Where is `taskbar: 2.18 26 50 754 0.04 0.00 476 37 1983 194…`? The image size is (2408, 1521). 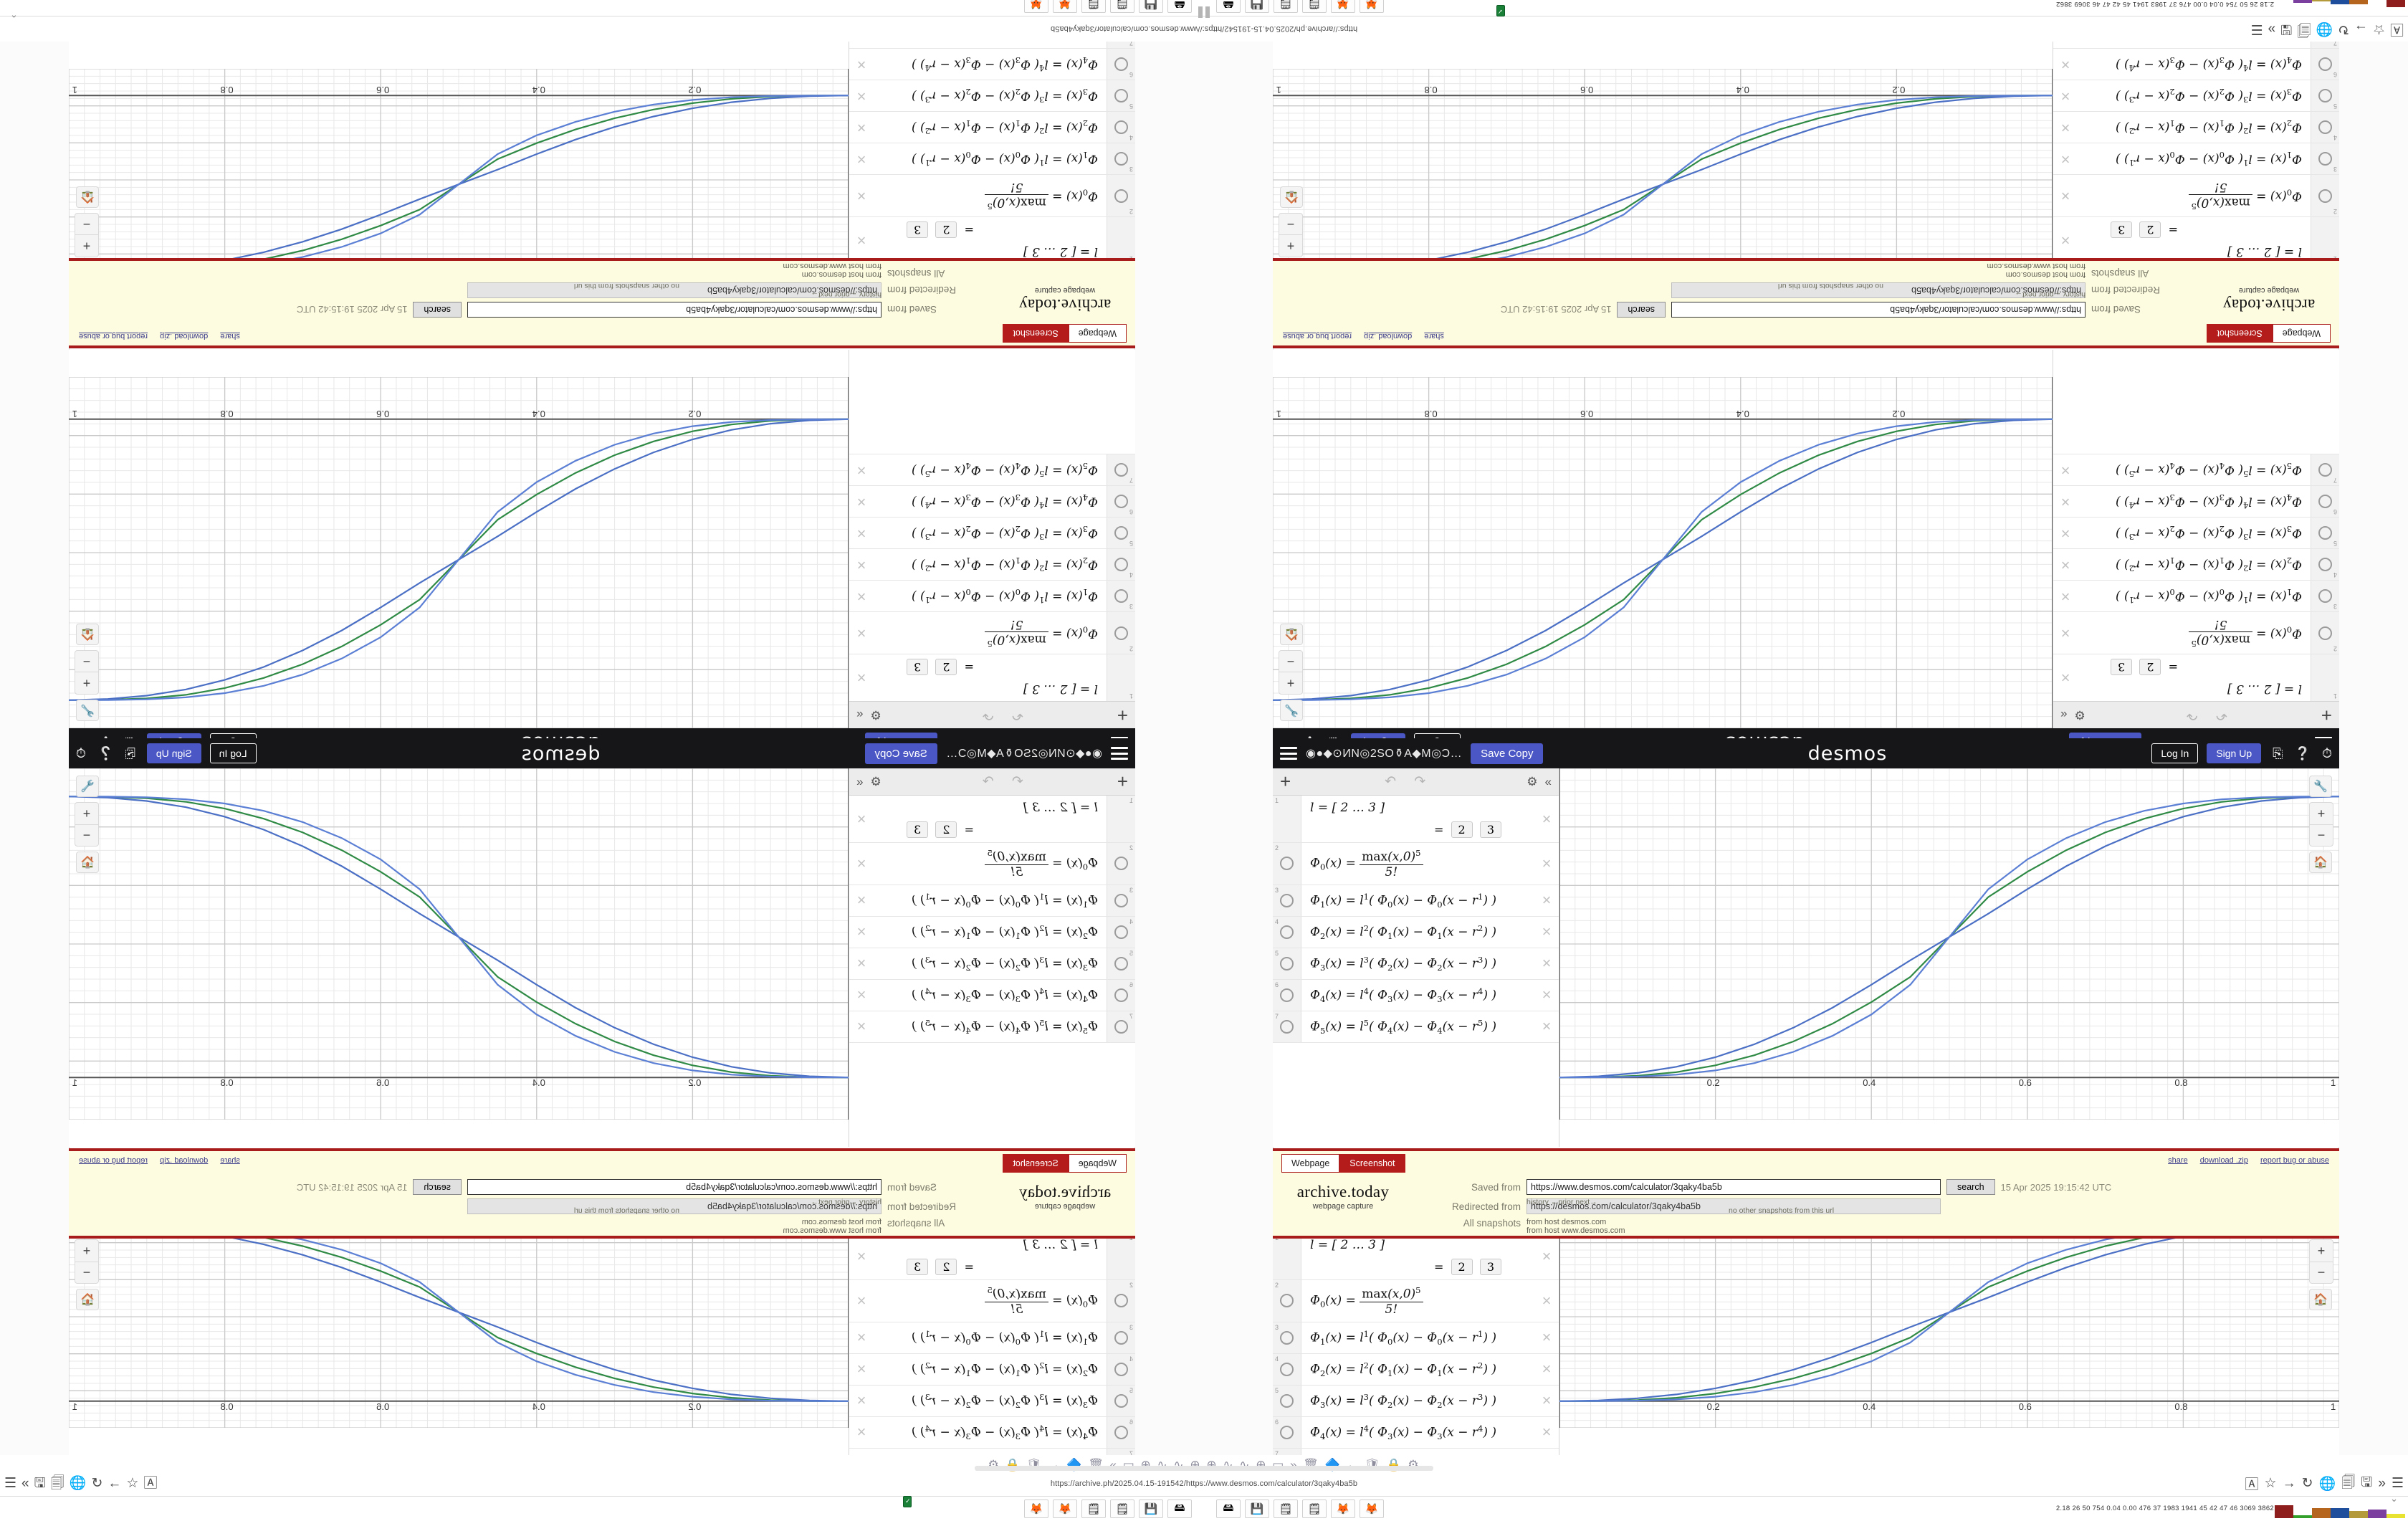 taskbar: 2.18 26 50 754 0.04 0.00 476 37 1983 194… is located at coordinates (1204, 8).